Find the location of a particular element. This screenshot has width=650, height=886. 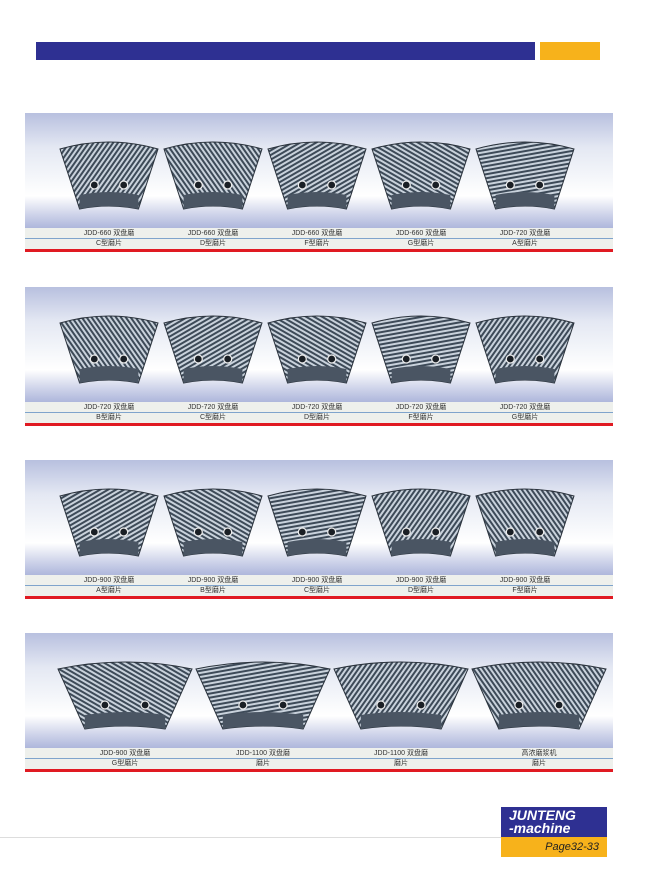

product-item: JDD-900 双盘磨 D型磨片 is located at coordinates (421, 528).